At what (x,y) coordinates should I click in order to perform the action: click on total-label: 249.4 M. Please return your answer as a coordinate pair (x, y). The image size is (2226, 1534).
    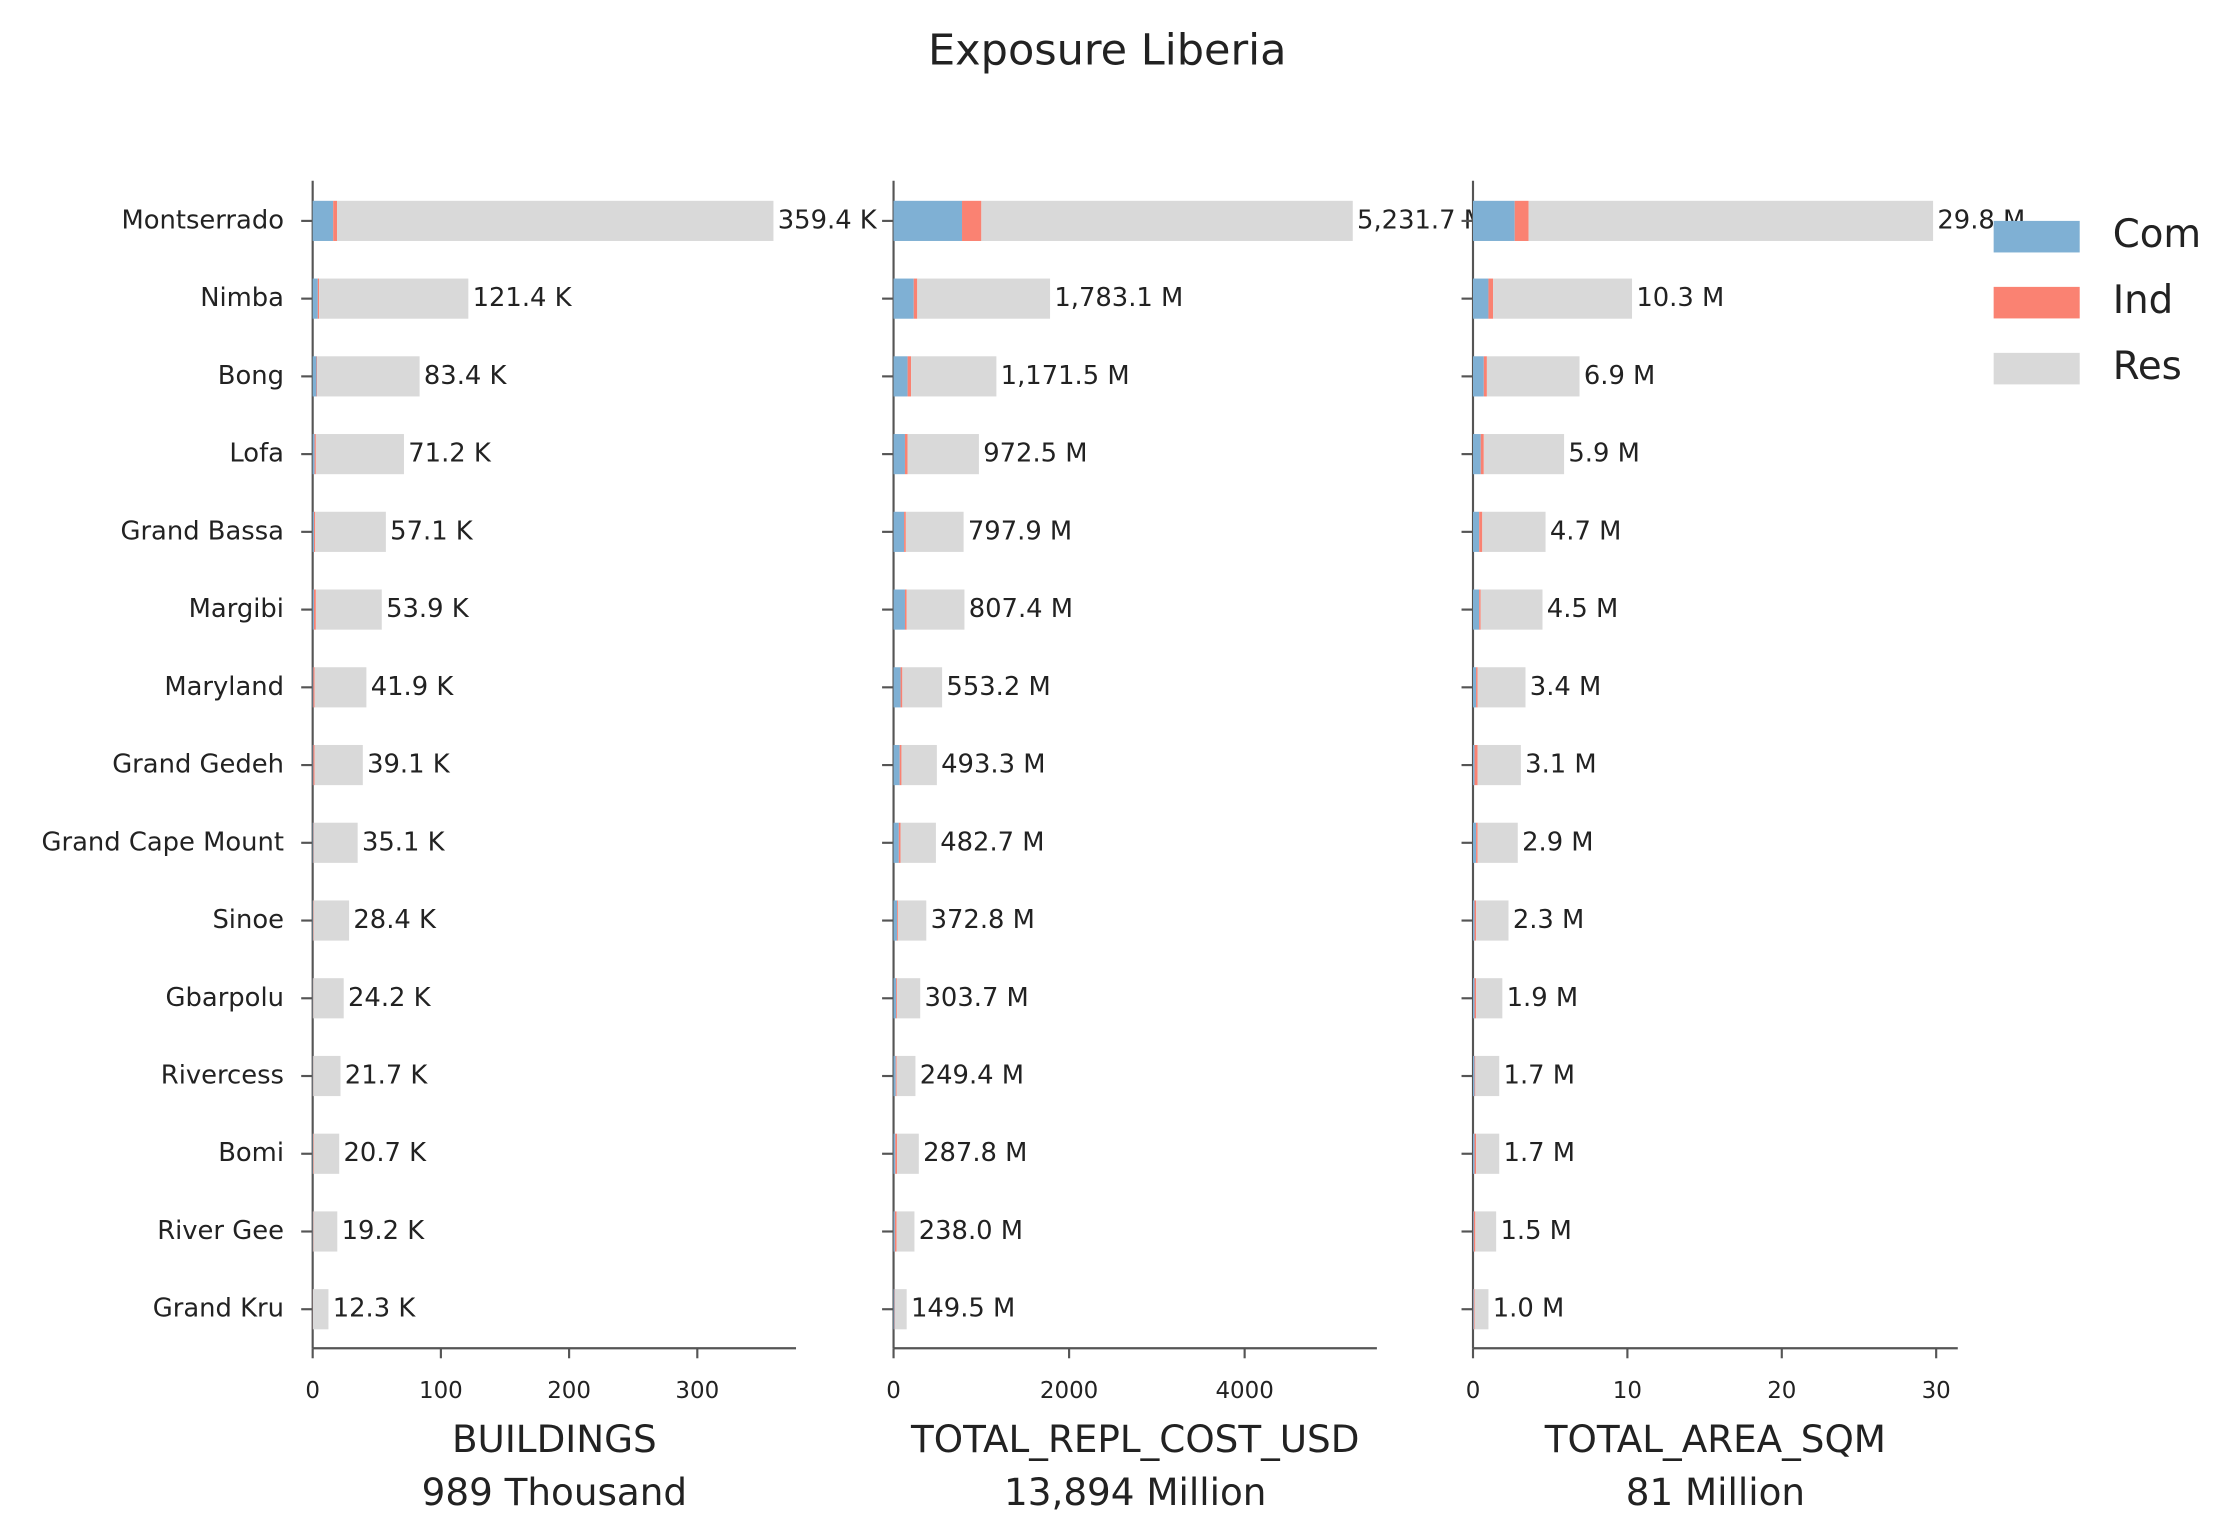
    Looking at the image, I should click on (972, 1076).